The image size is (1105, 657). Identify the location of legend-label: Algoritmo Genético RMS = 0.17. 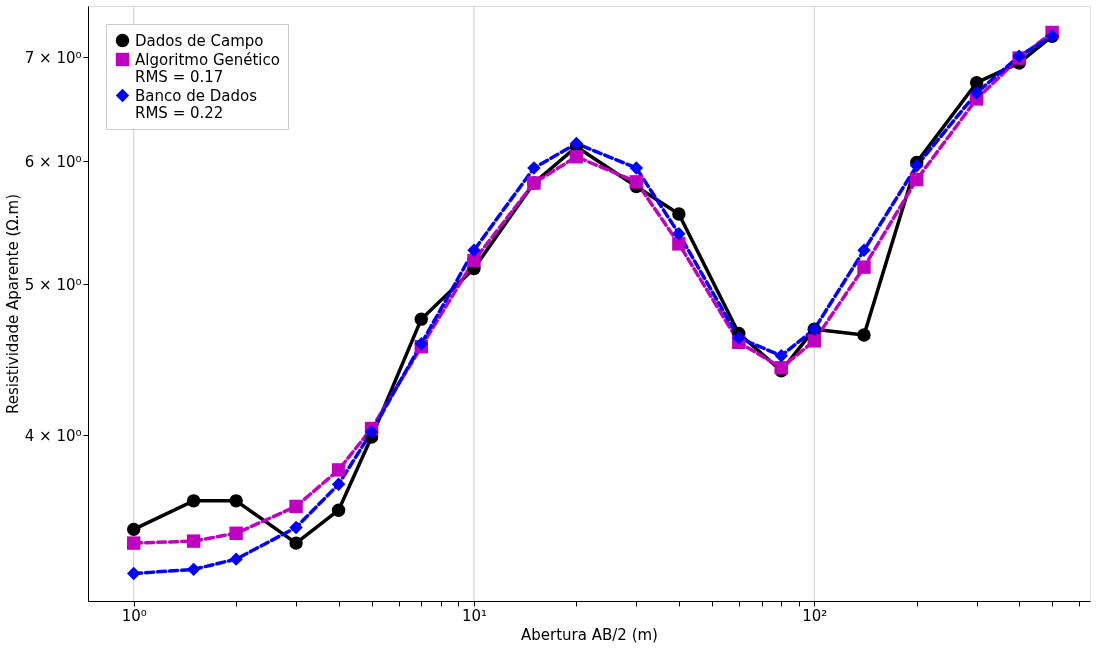
(207, 68).